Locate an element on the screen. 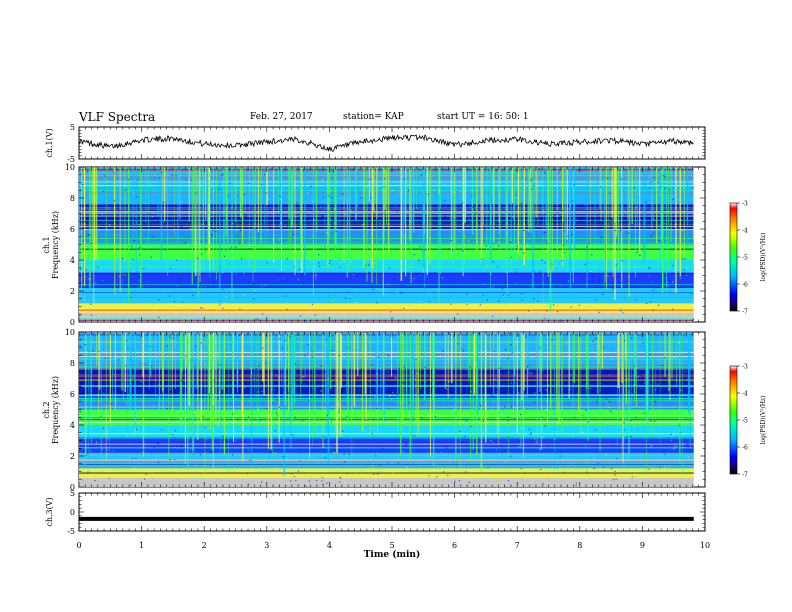 This screenshot has width=792, height=612. colorbar-tick-label: -7 is located at coordinates (745, 312).